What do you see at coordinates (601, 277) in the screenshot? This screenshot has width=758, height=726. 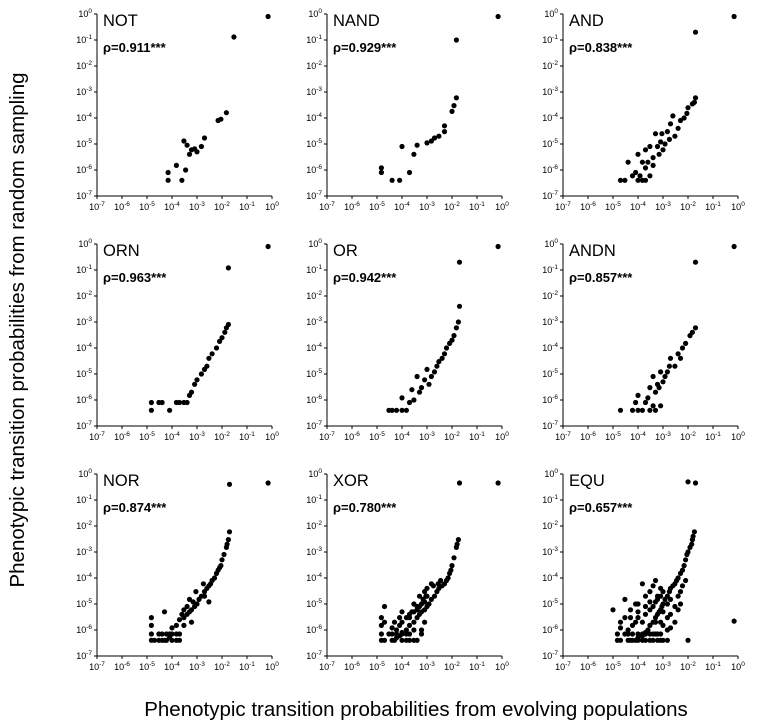 I see `rho-label: ρ=0.857***` at bounding box center [601, 277].